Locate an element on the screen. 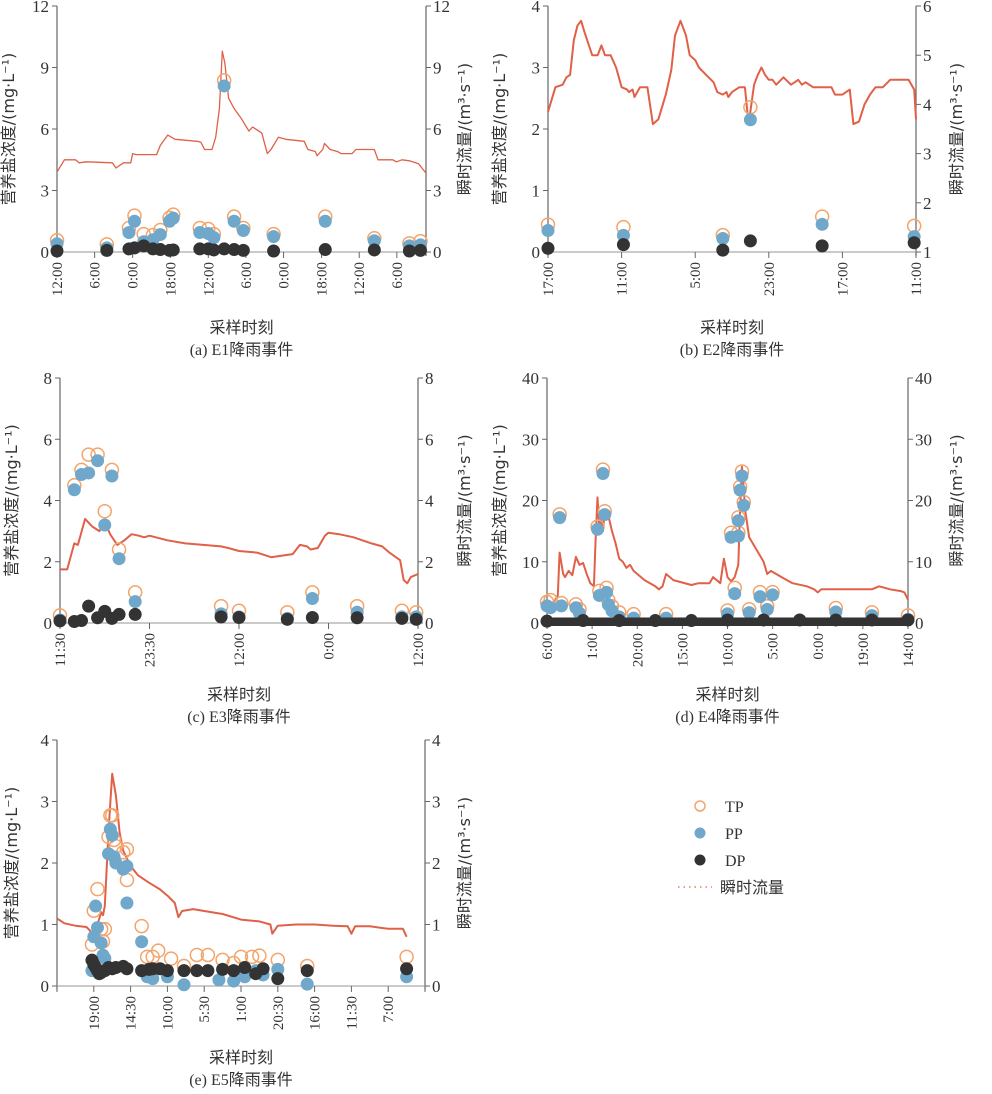  x-tick-label: 20:00 is located at coordinates (638, 650).